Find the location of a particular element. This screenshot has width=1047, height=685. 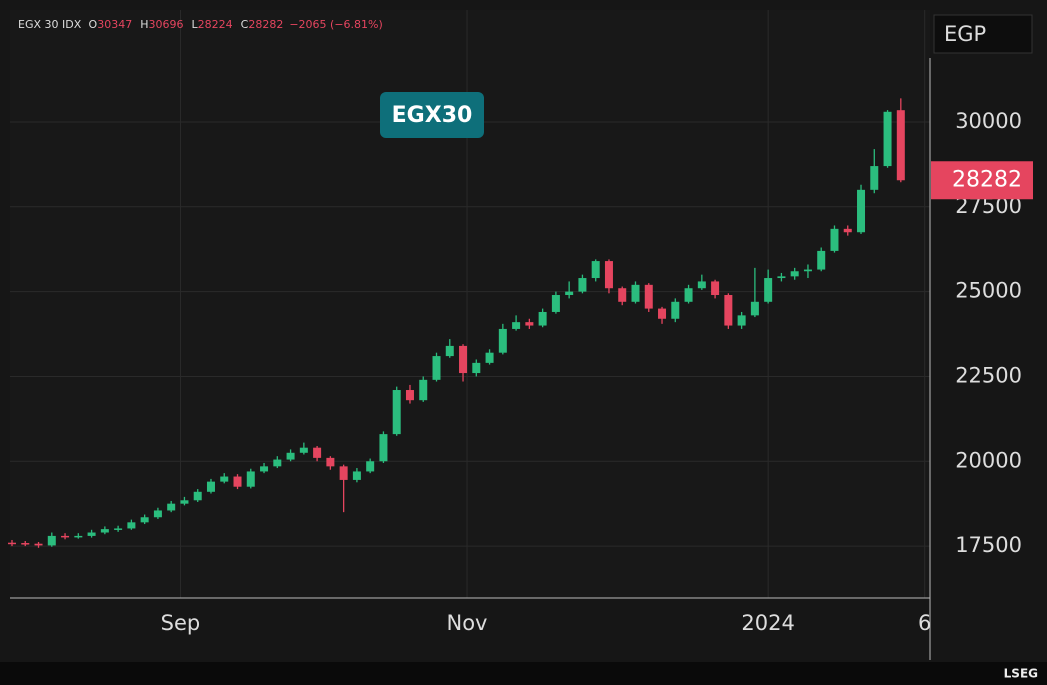

brand: LSEG is located at coordinates (1021, 674).